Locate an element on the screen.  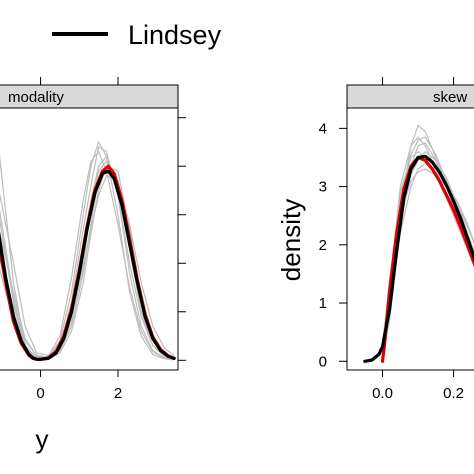
y-tick-label-skew-1: 1 is located at coordinates (323, 303).